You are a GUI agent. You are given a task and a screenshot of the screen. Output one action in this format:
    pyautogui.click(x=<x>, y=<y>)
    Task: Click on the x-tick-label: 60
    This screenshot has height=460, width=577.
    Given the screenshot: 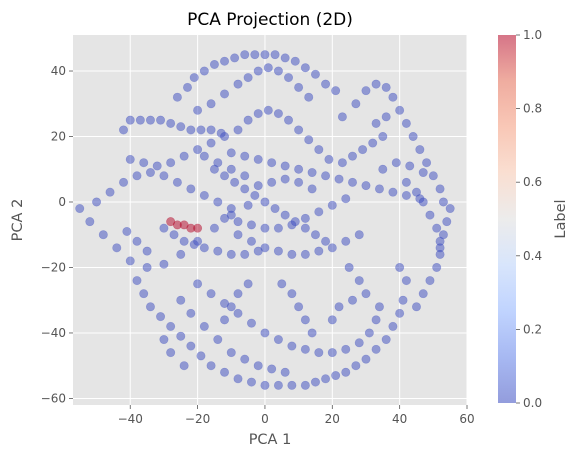 What is the action you would take?
    pyautogui.click(x=466, y=419)
    